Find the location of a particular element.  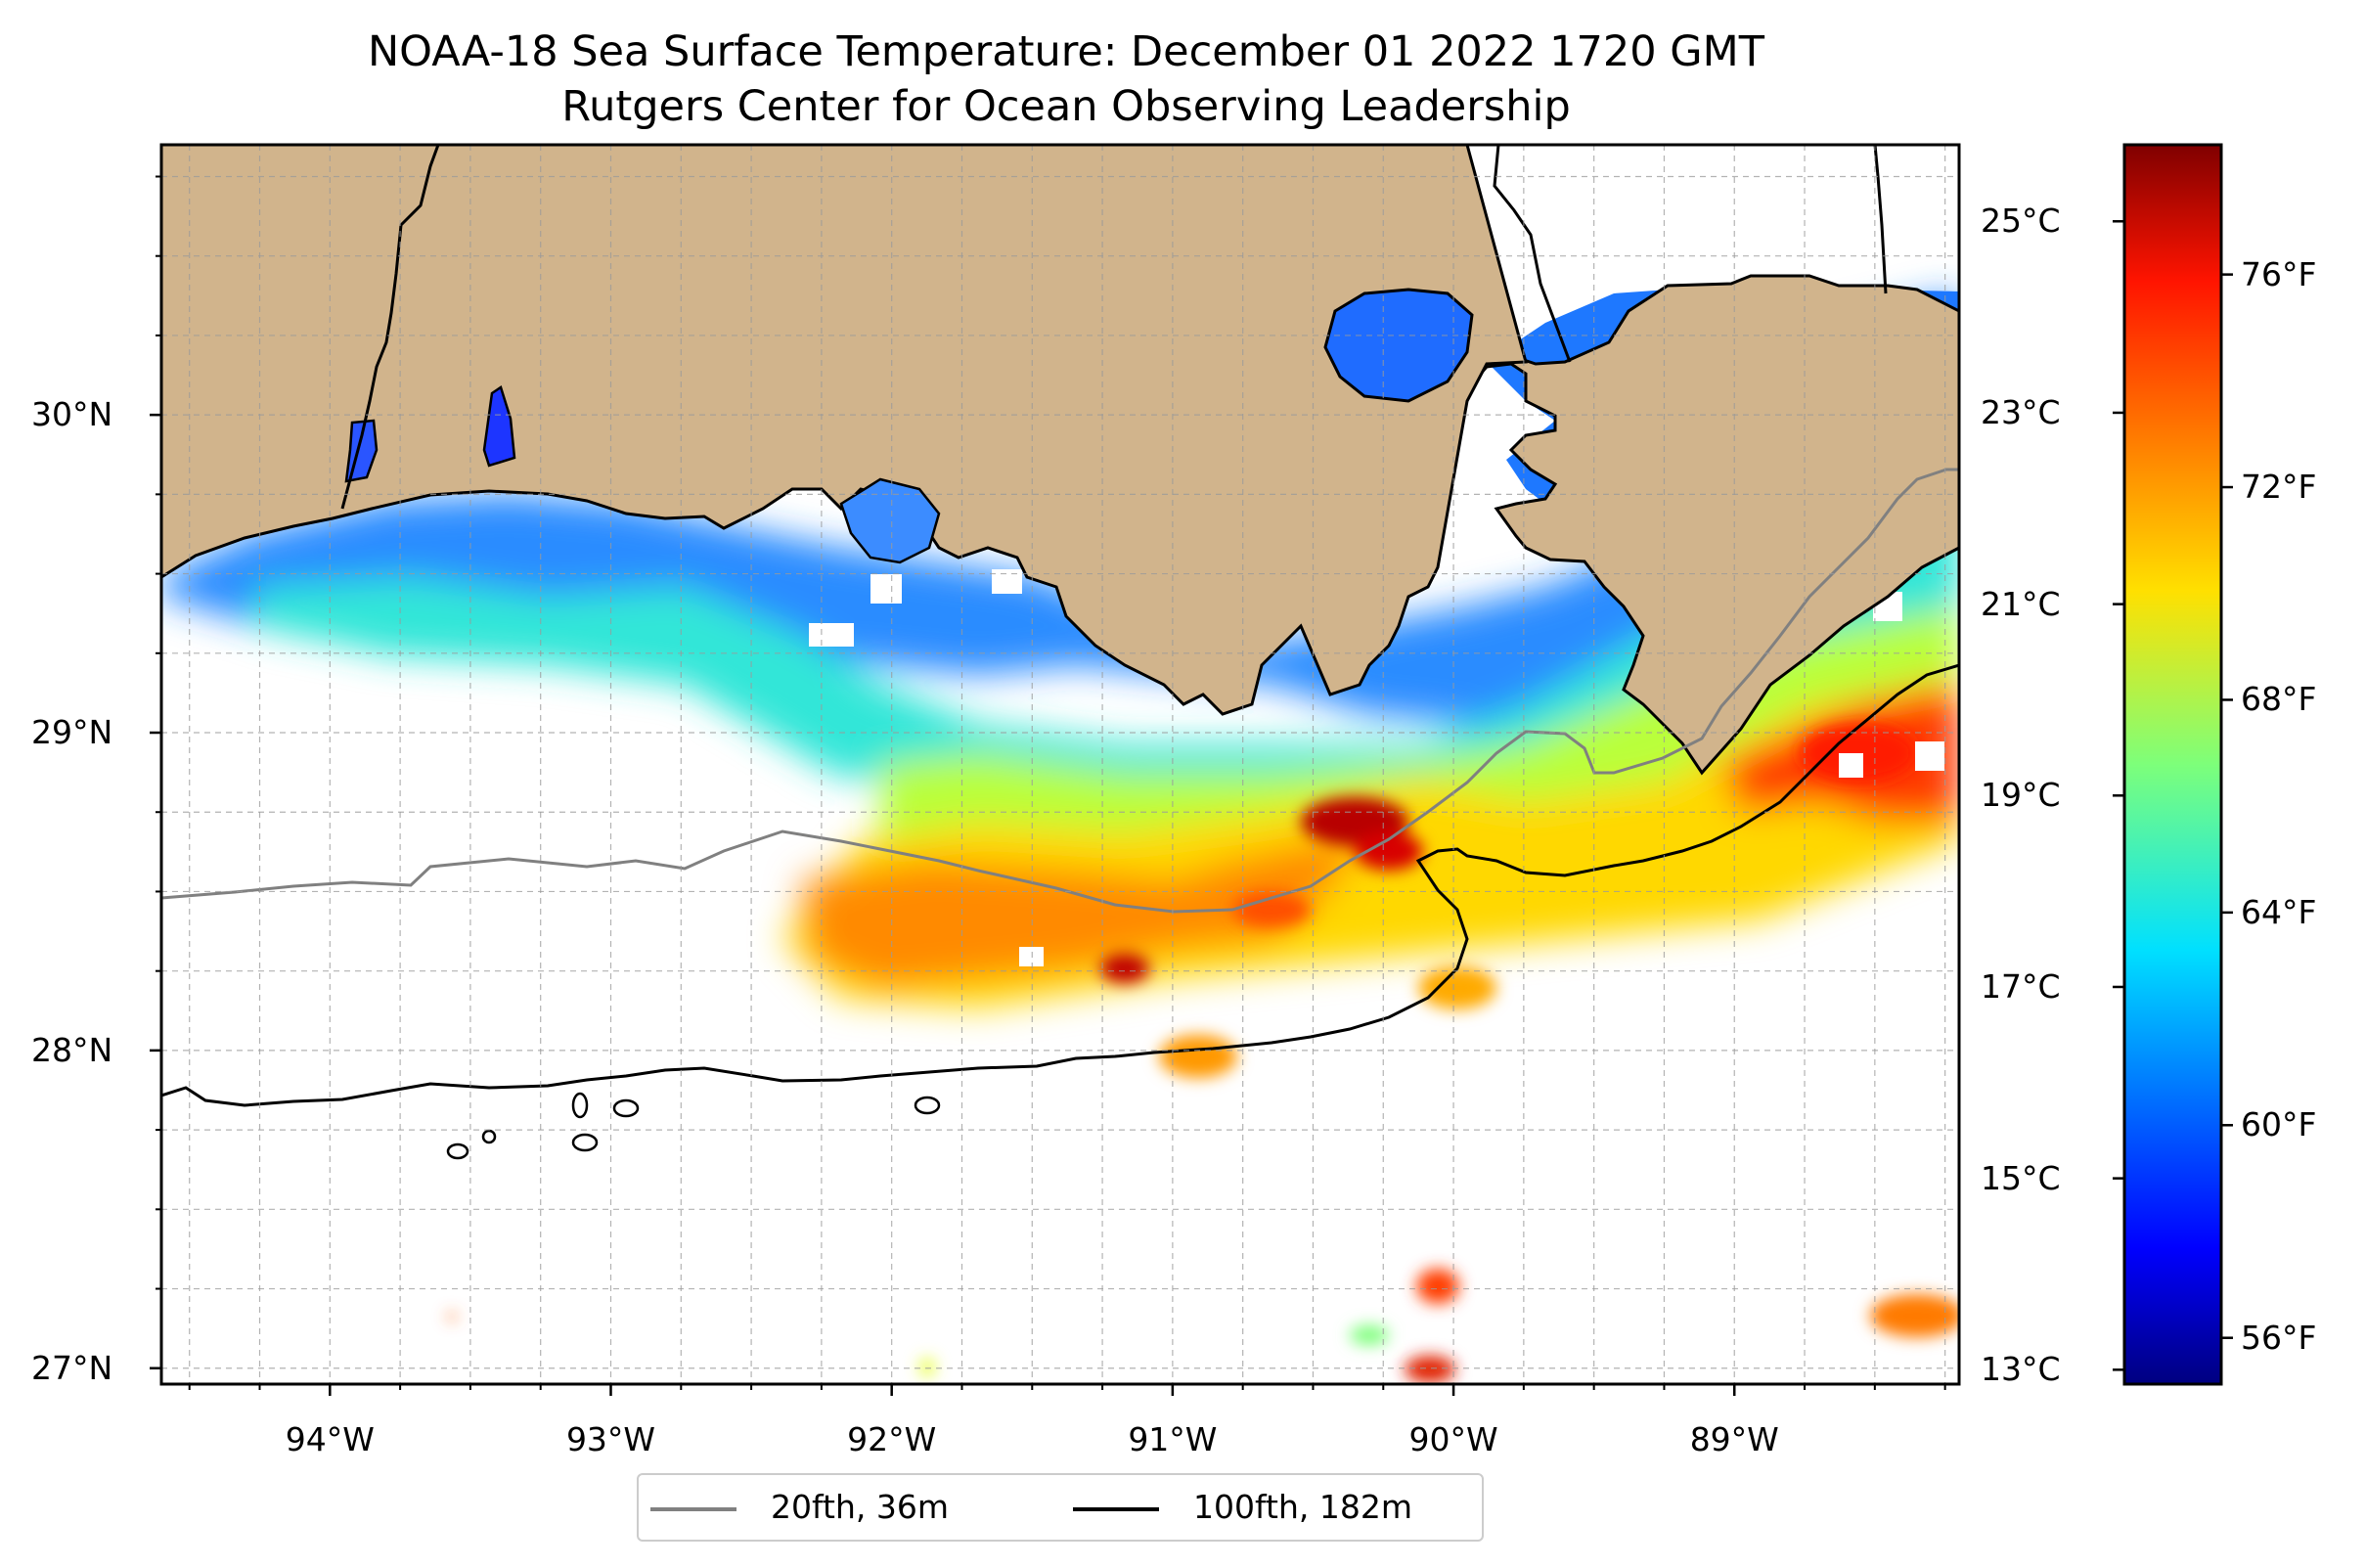

colorbar-label-fahrenheit: 72°F is located at coordinates (2279, 487).